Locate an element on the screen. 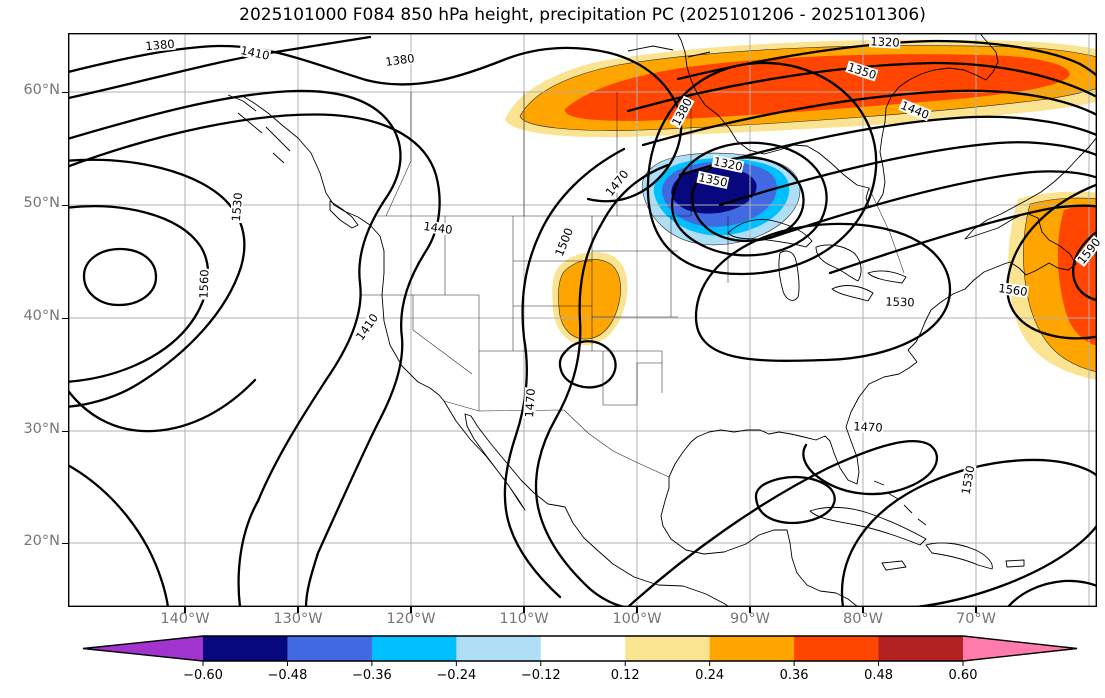 The image size is (1105, 698). shading-positive-atlantic is located at coordinates (1052, 286).